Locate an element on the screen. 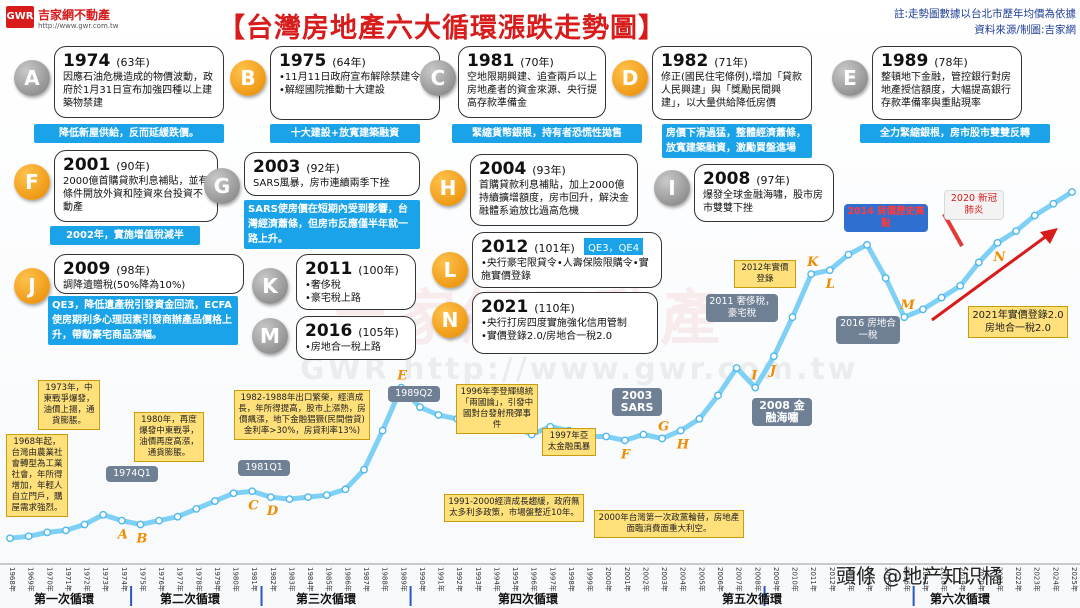 The height and width of the screenshot is (608, 1080). x-tick-label: 2014年 is located at coordinates (869, 579).